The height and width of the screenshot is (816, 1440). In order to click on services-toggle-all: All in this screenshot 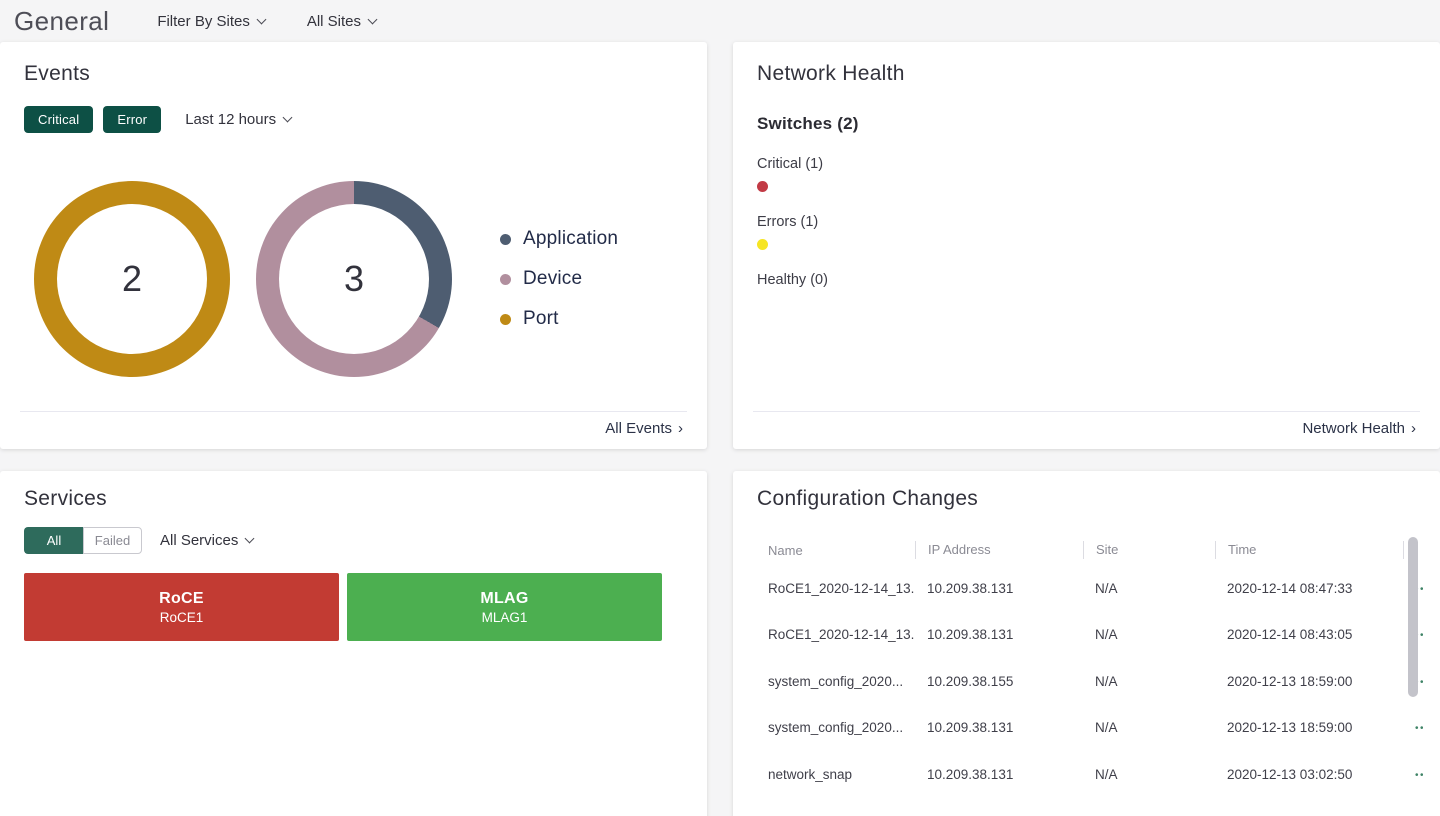, I will do `click(53, 540)`.